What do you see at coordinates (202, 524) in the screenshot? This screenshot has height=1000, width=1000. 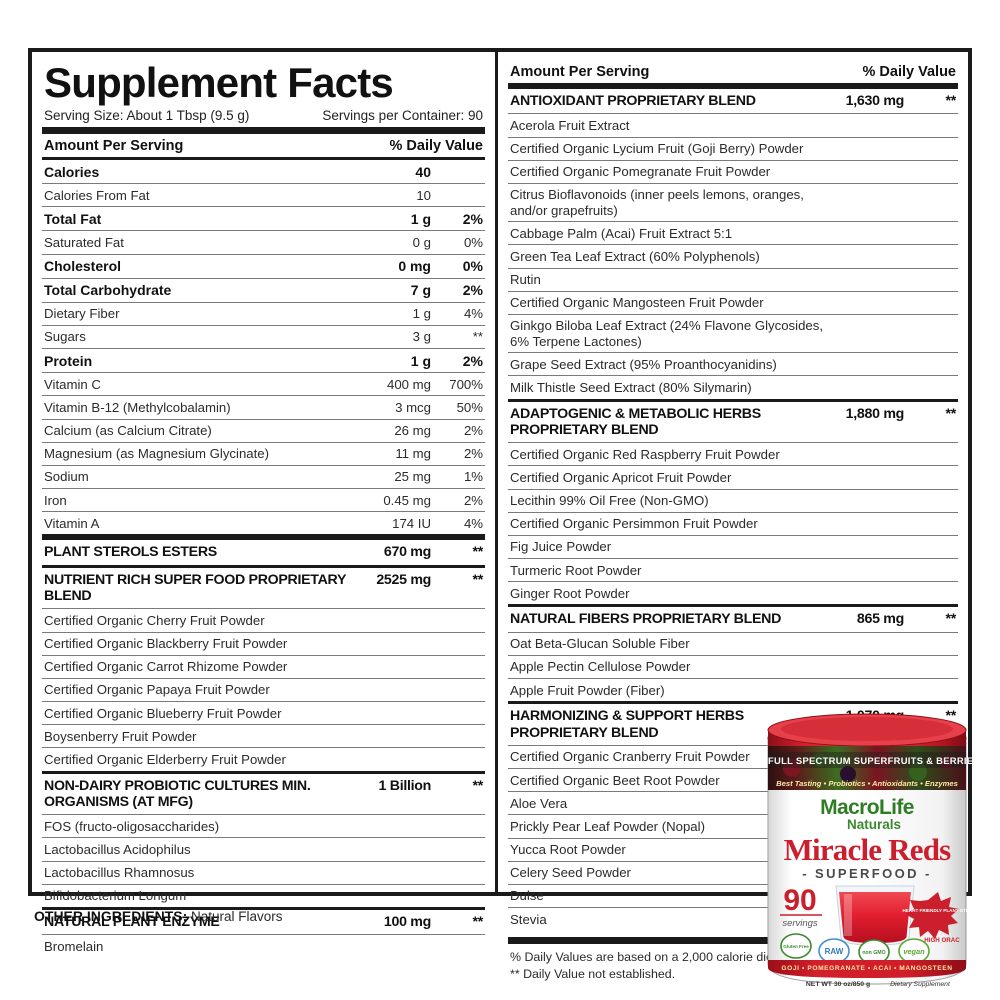 I see `nutrient-name: Vitamin A` at bounding box center [202, 524].